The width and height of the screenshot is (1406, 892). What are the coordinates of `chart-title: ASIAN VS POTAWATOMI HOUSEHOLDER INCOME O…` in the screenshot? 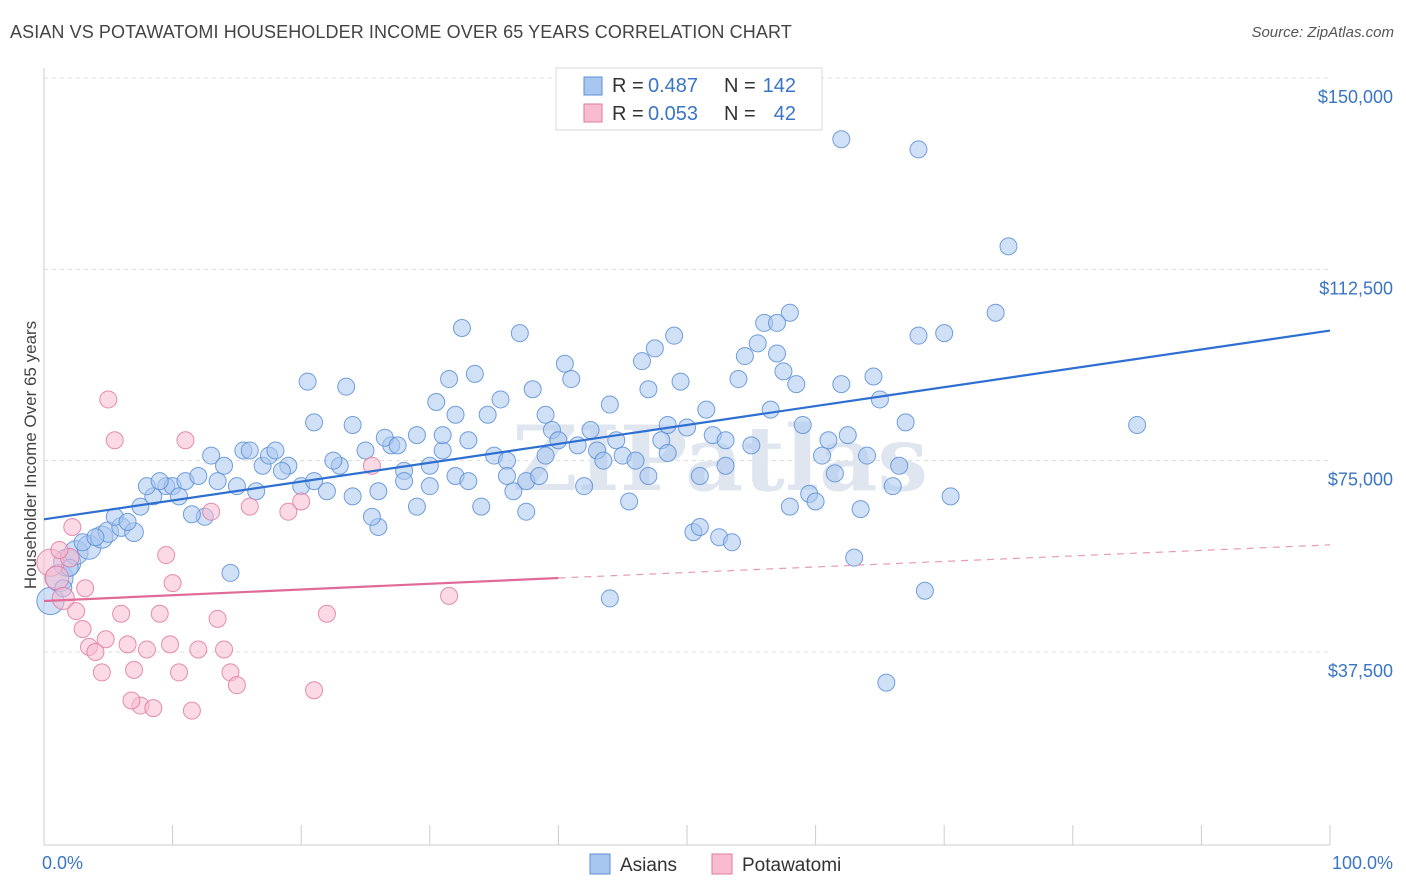 It's located at (401, 32).